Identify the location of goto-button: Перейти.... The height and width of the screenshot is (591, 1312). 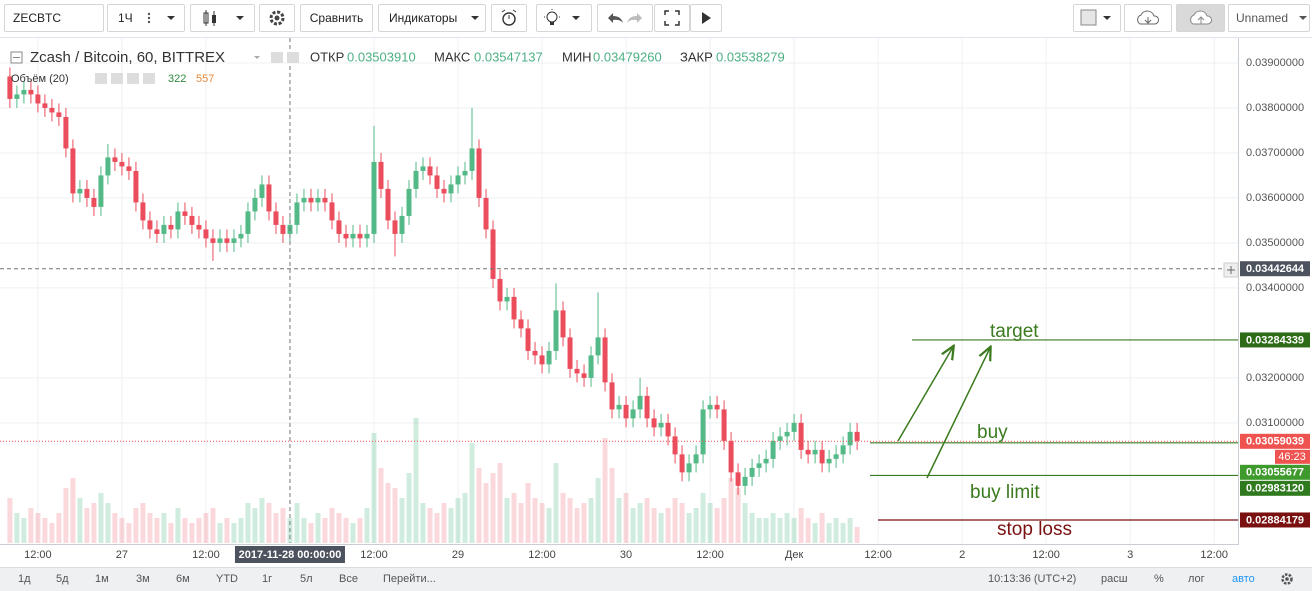
(409, 579).